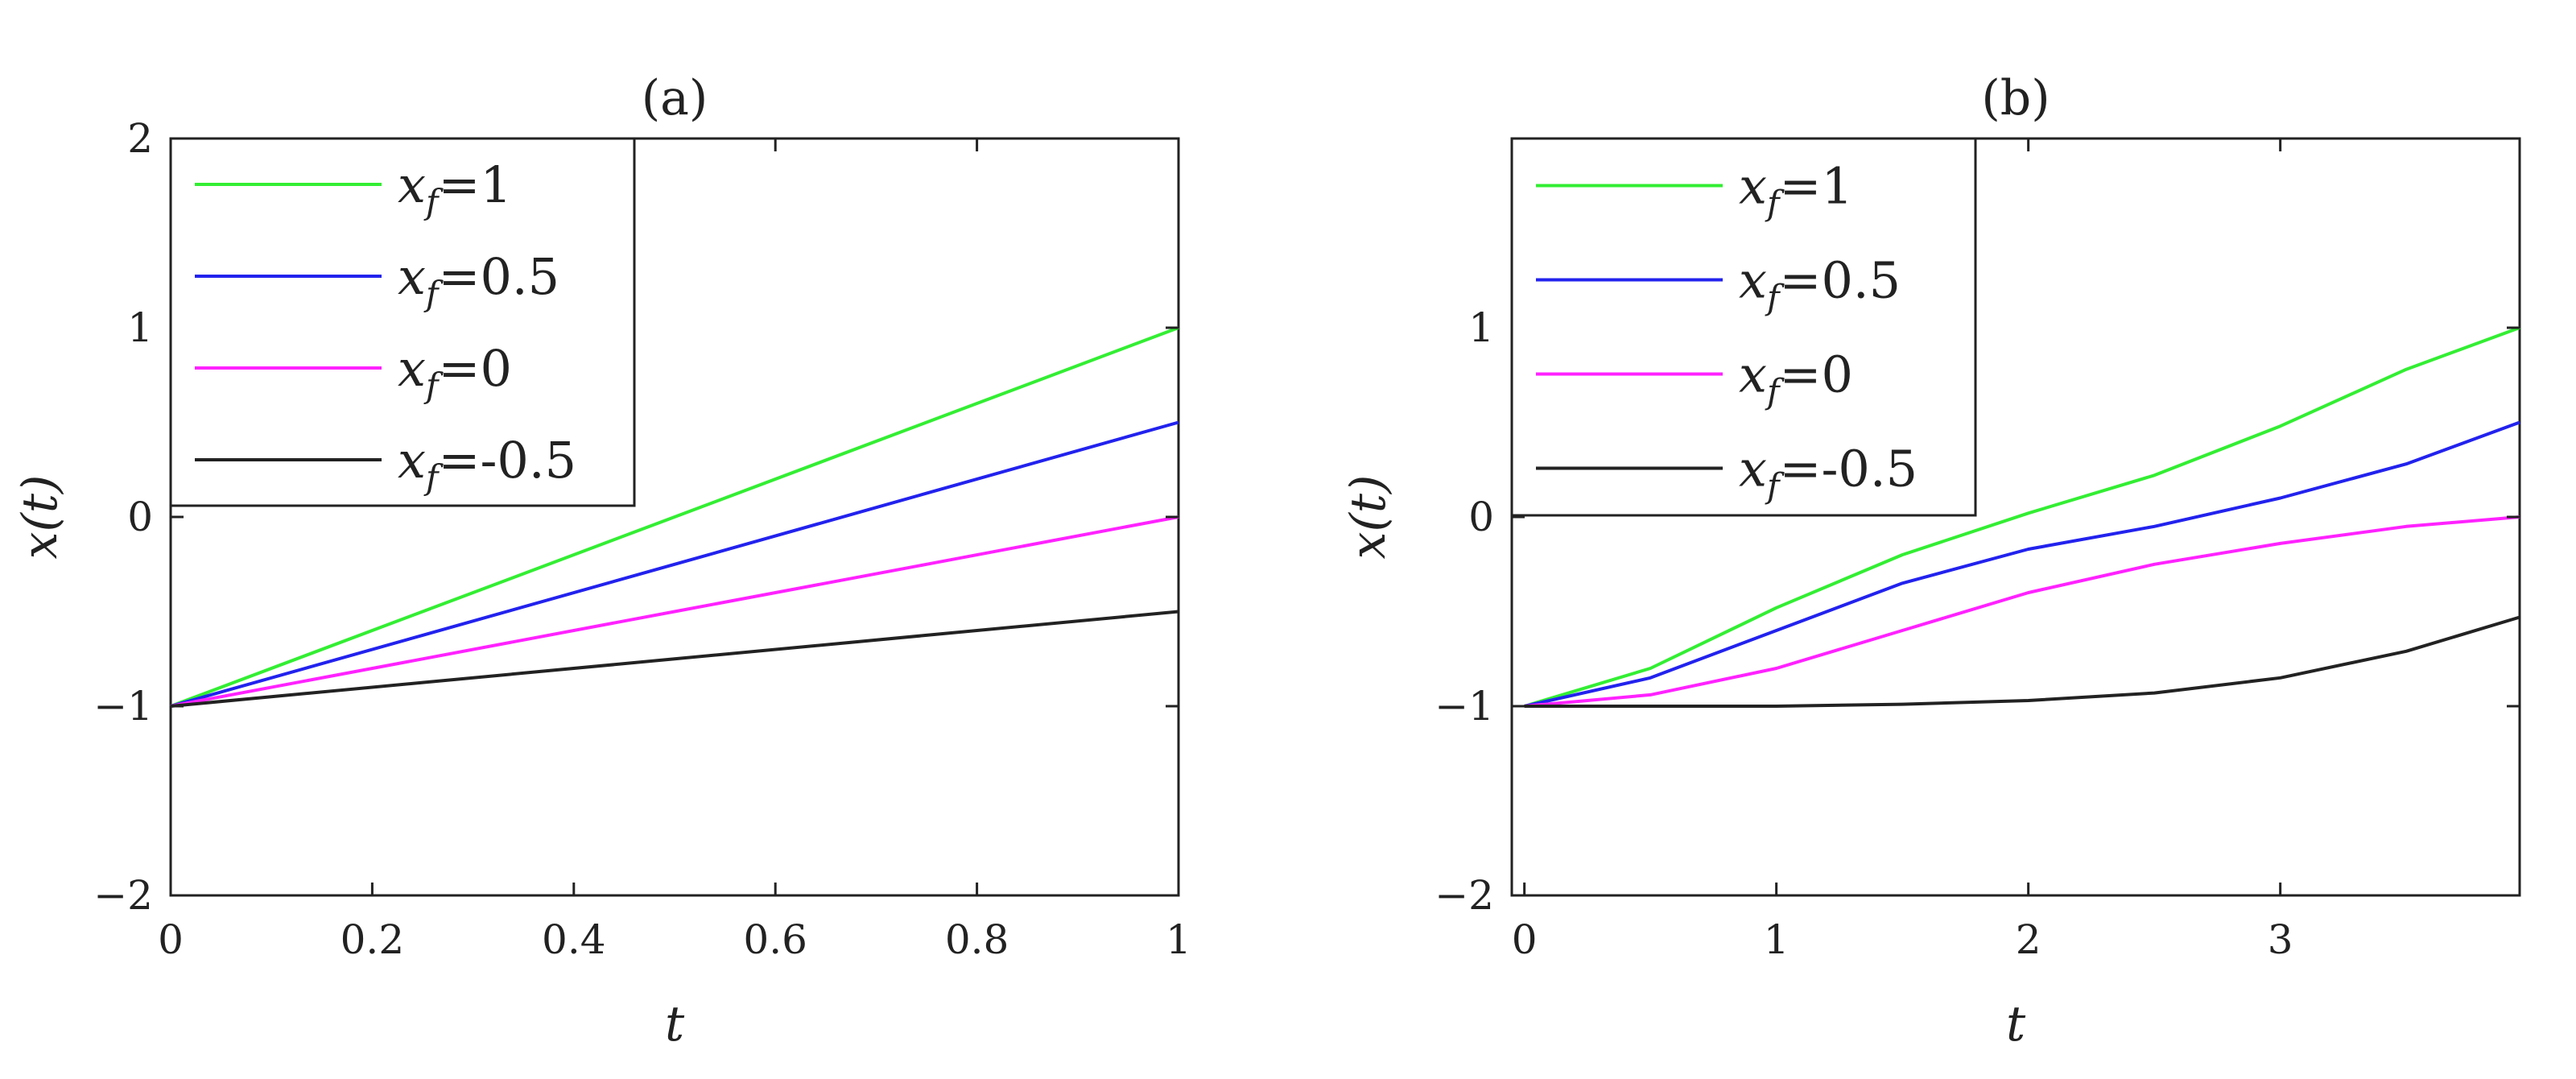 The image size is (2576, 1079). What do you see at coordinates (977, 939) in the screenshot?
I see `x-tick-label: 0.8` at bounding box center [977, 939].